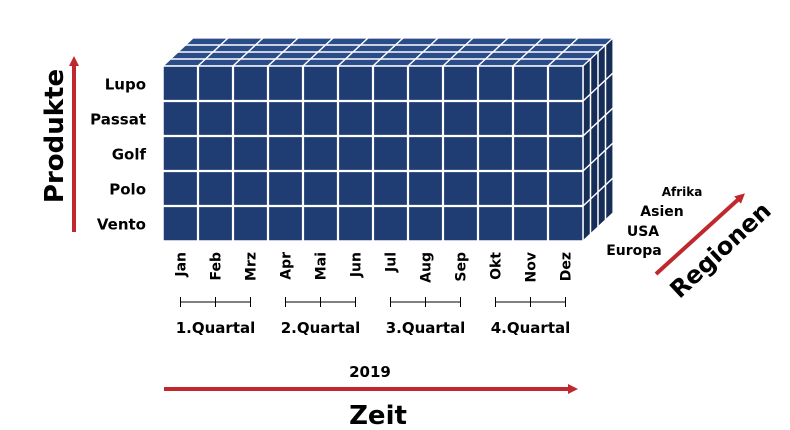 The image size is (790, 430). I want to click on quarter-brackets, so click(373, 302).